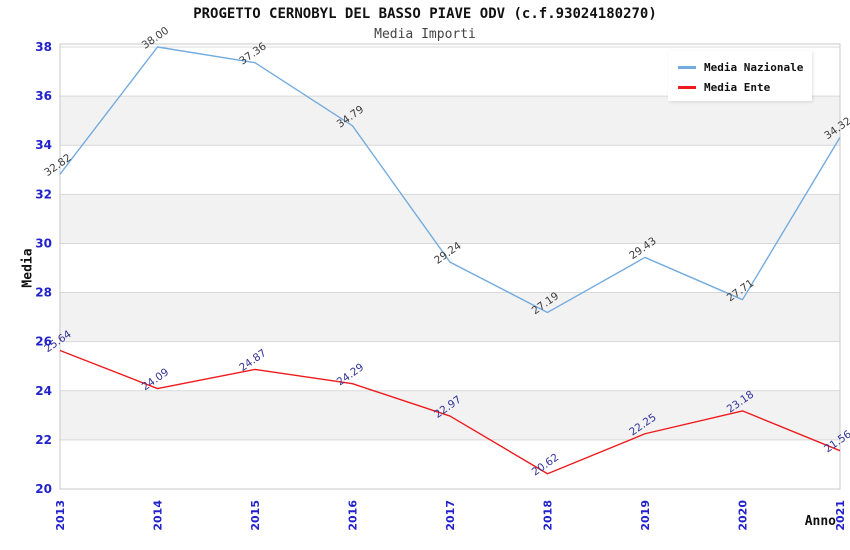 This screenshot has width=850, height=550. I want to click on x-tick-label: 2014, so click(158, 515).